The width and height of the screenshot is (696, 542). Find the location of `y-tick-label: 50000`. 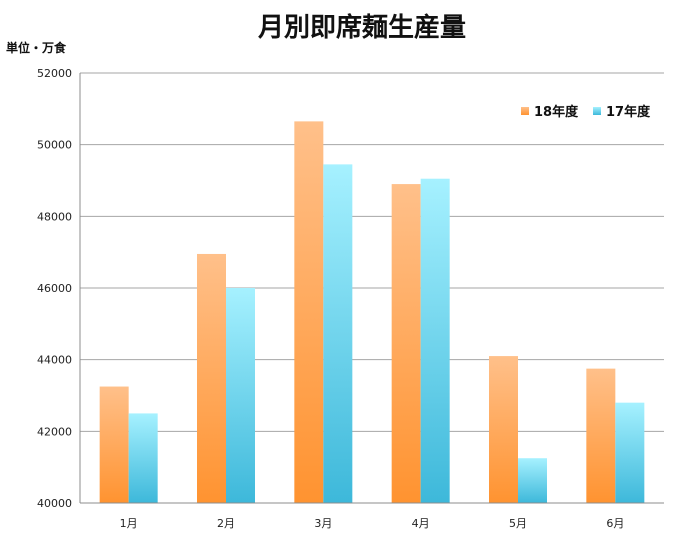

y-tick-label: 50000 is located at coordinates (54, 145).